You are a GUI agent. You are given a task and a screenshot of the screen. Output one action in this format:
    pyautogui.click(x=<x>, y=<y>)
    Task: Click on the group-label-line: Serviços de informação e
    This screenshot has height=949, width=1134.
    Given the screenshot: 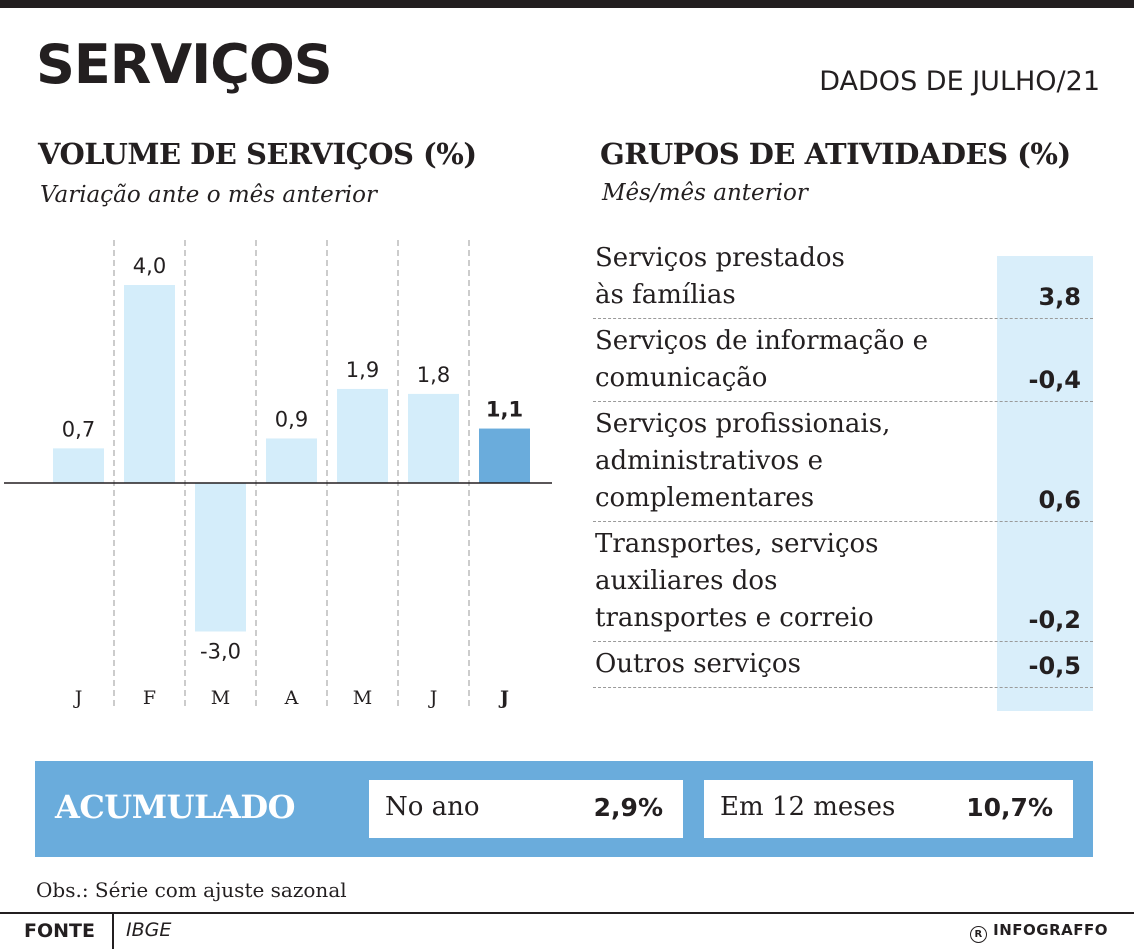 What is the action you would take?
    pyautogui.click(x=762, y=341)
    